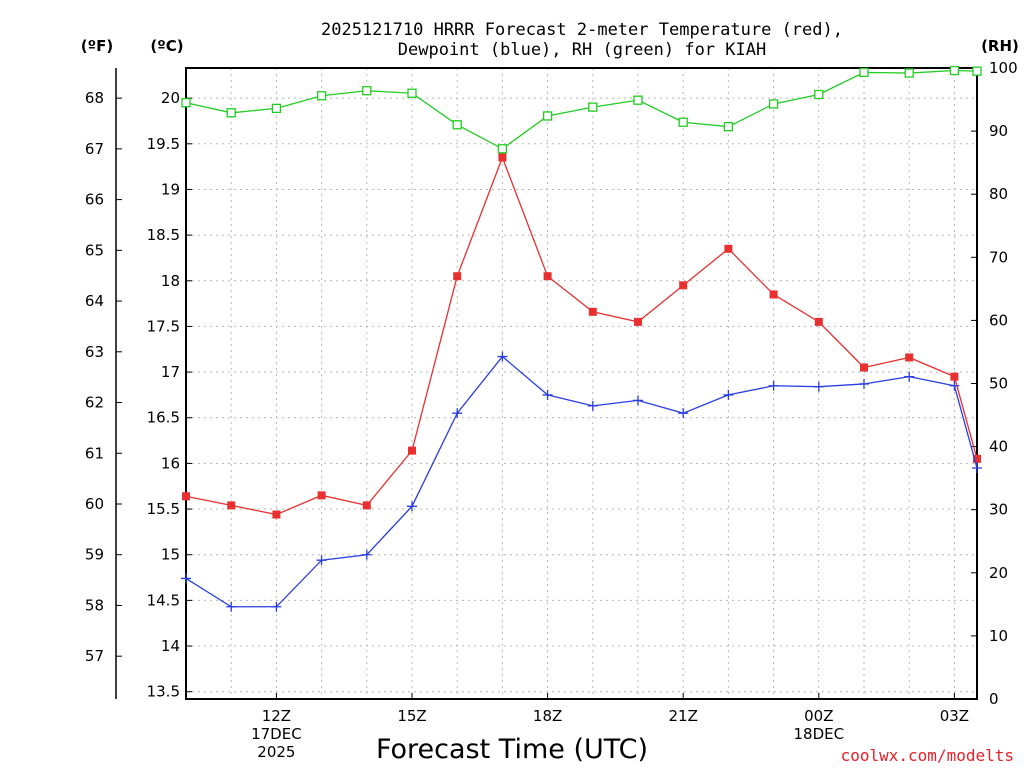 Image resolution: width=1024 pixels, height=768 pixels. I want to click on celsius-tick-label: 19.5, so click(163, 144).